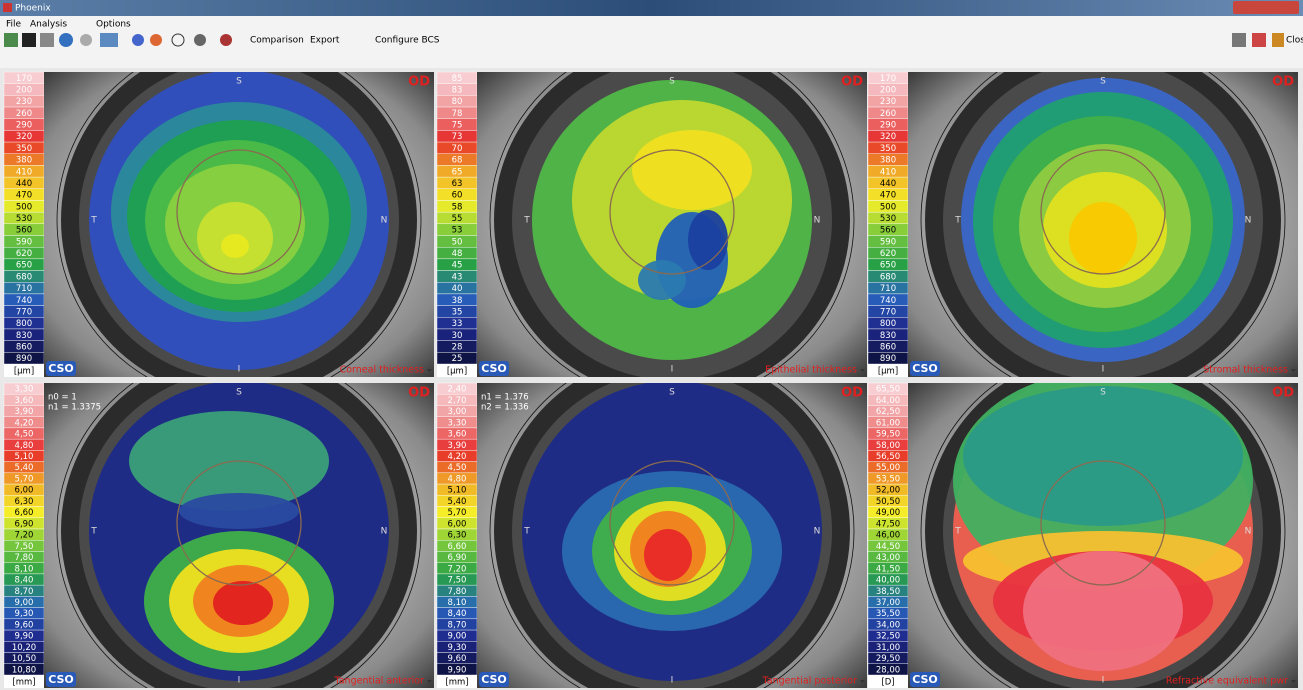 Image resolution: width=1303 pixels, height=690 pixels. What do you see at coordinates (457, 547) in the screenshot?
I see `scale-label: 6,60` at bounding box center [457, 547].